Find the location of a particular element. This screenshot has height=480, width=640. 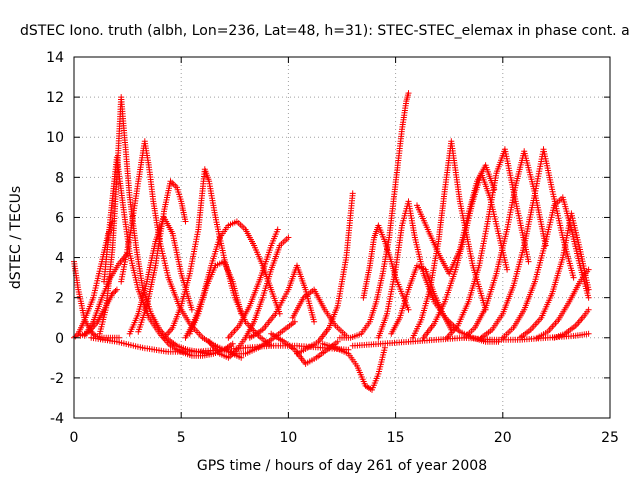

x-tick-label: 25 is located at coordinates (610, 438).